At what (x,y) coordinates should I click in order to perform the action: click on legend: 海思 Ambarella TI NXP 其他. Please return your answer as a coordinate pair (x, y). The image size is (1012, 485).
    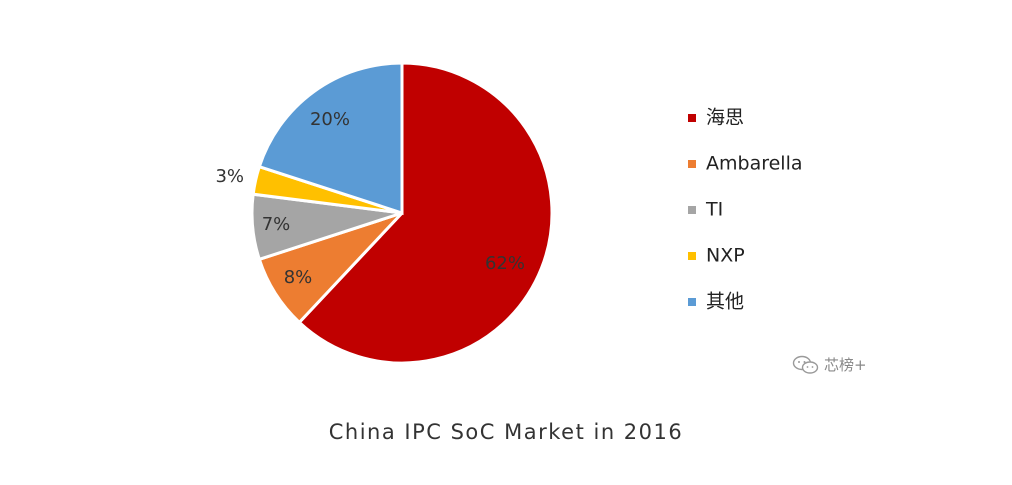
    Looking at the image, I should click on (745, 210).